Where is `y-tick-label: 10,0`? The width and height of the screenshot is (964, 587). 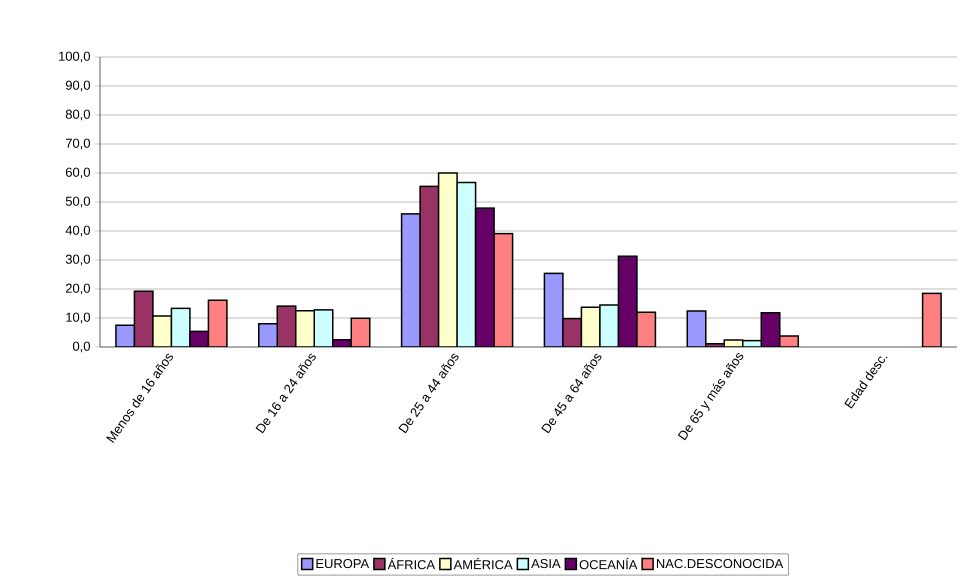
y-tick-label: 10,0 is located at coordinates (78, 318).